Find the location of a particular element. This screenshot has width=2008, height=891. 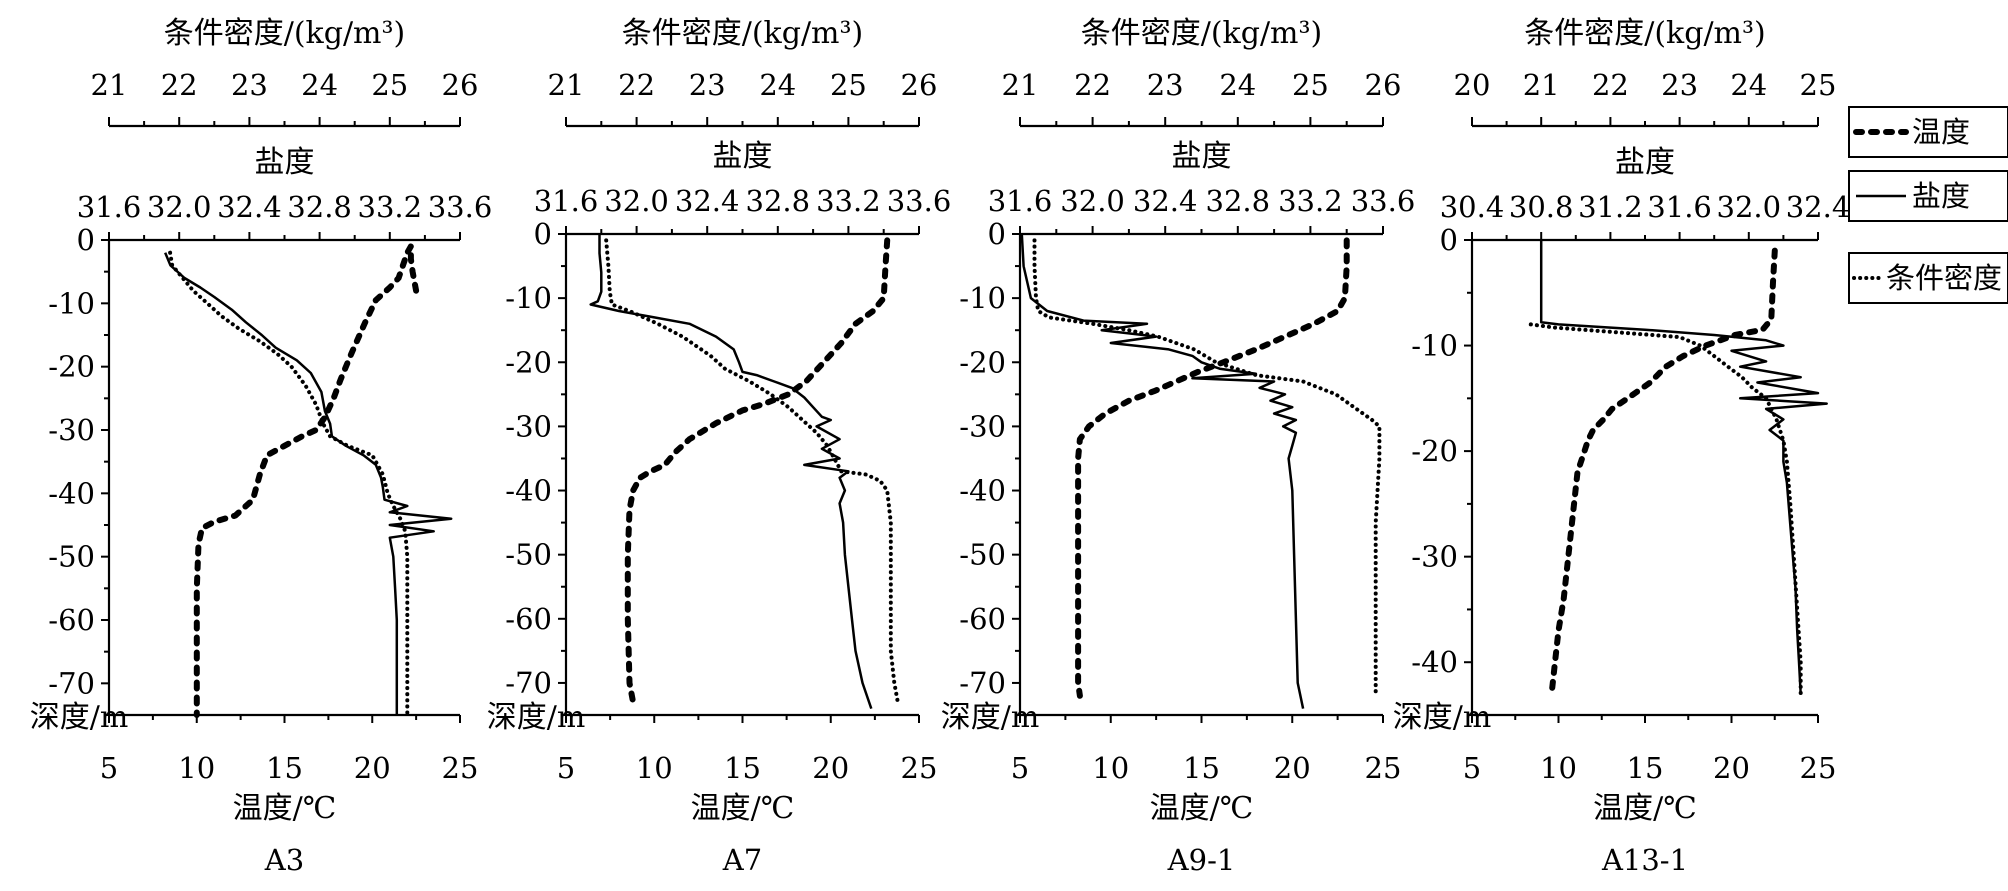

salinity-tick-label: 30.8 is located at coordinates (1541, 207).